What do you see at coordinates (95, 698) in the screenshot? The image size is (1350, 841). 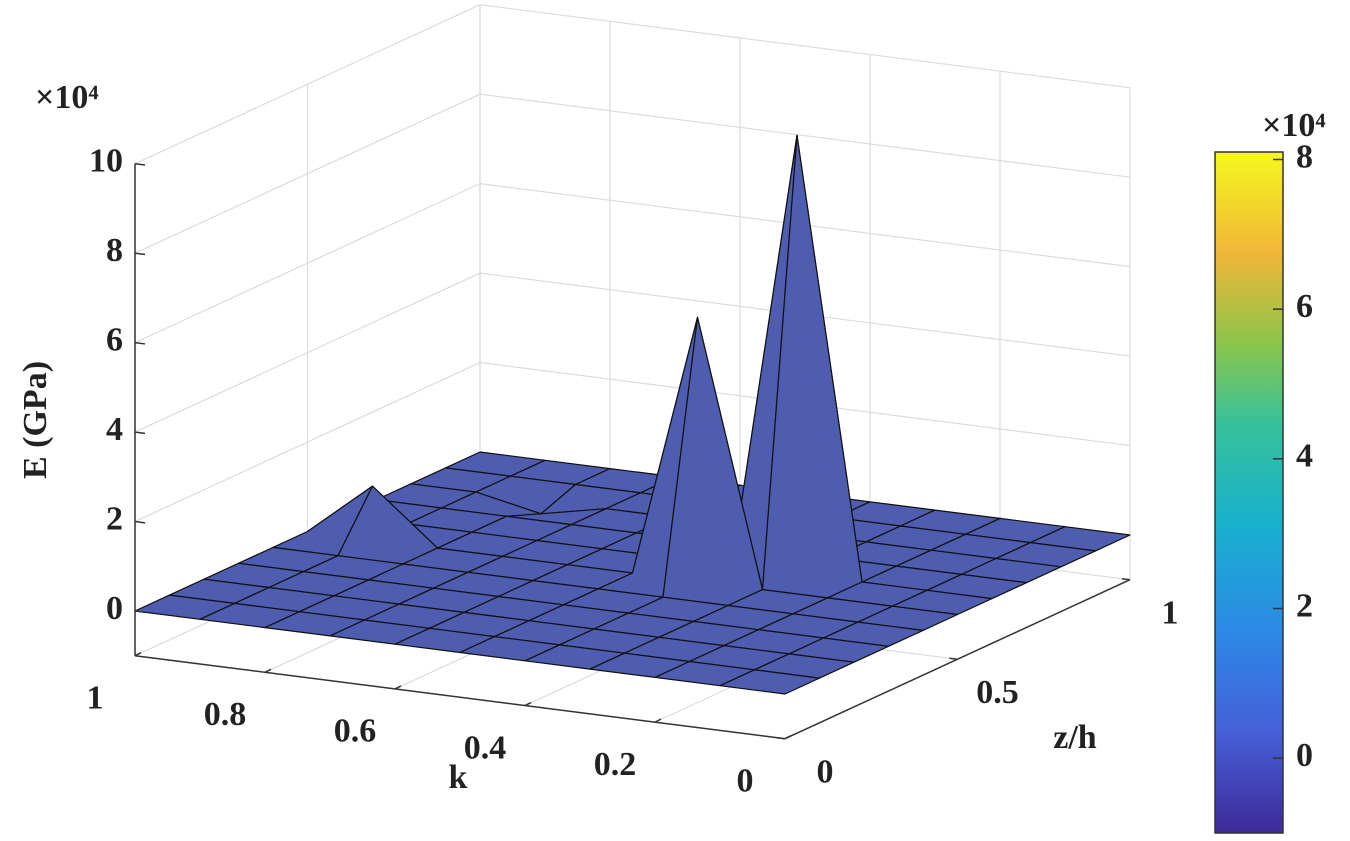 I see `x-tick-label: 1` at bounding box center [95, 698].